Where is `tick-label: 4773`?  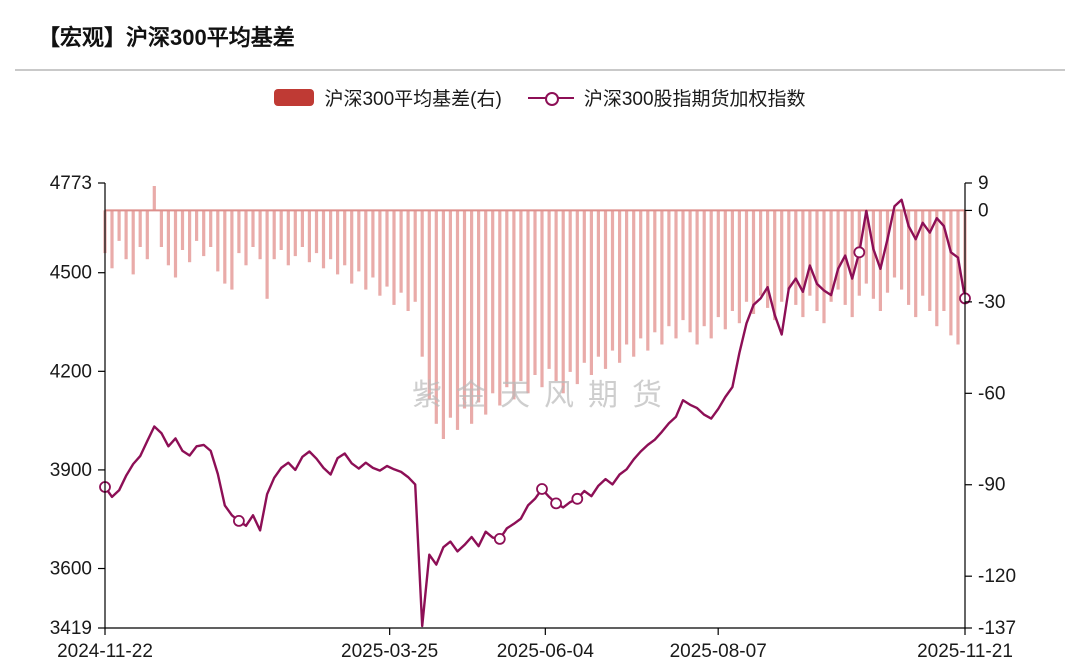 tick-label: 4773 is located at coordinates (71, 183).